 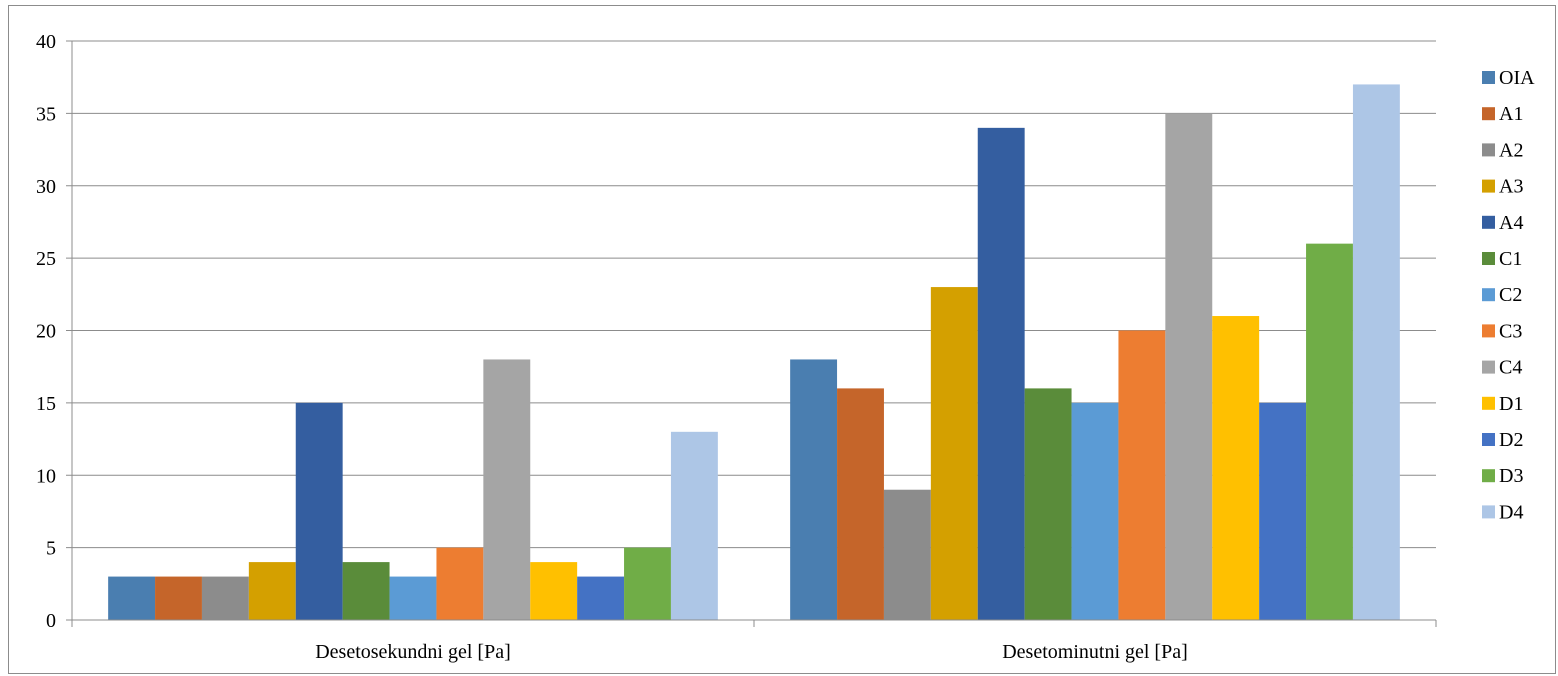 I want to click on x-category-label: Desetosekundni gel [Pa], so click(x=413, y=652).